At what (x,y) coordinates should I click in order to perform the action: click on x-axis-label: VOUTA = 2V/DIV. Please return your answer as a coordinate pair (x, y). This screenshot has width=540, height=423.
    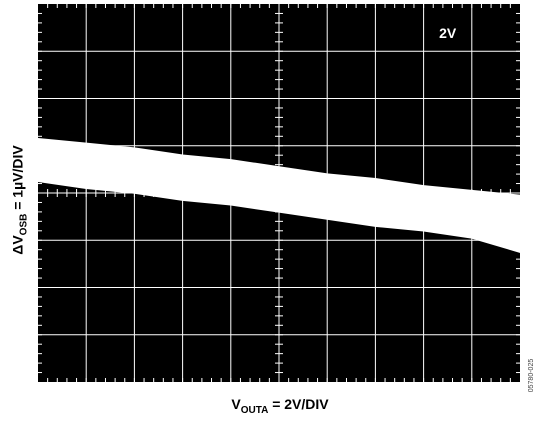
    Looking at the image, I should click on (280, 405).